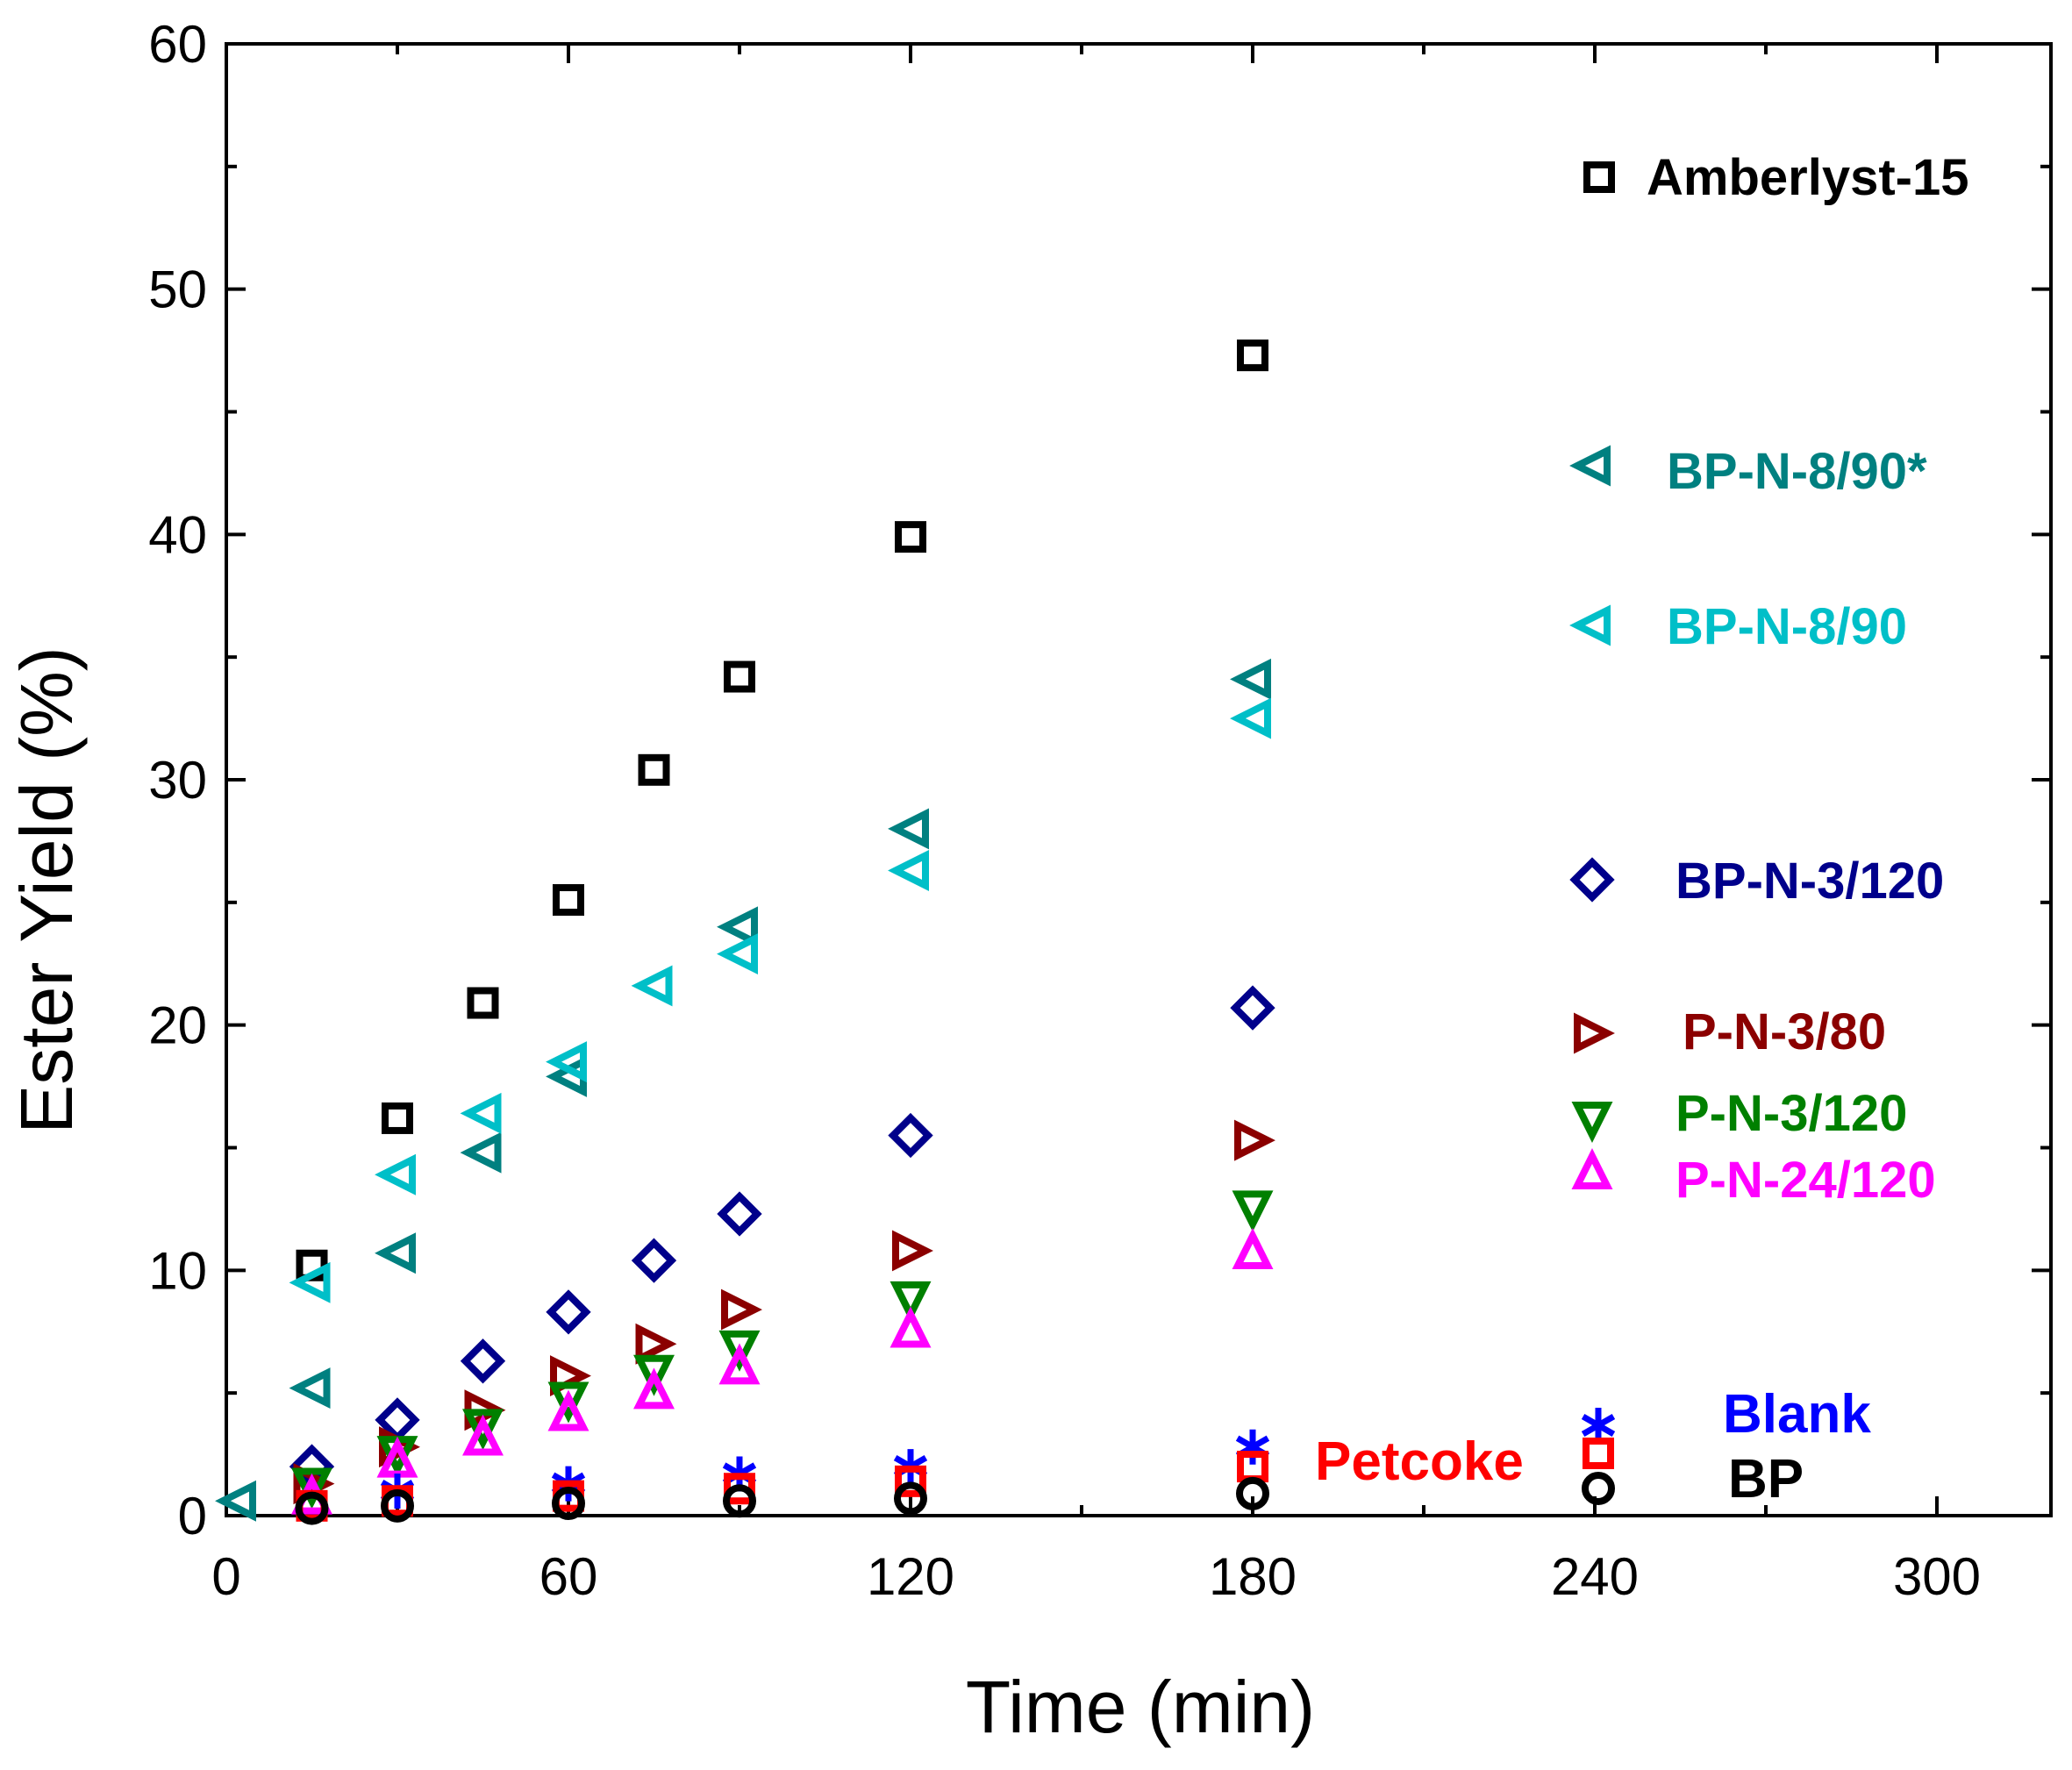  I want to click on y-tick-label: 50, so click(178, 290).